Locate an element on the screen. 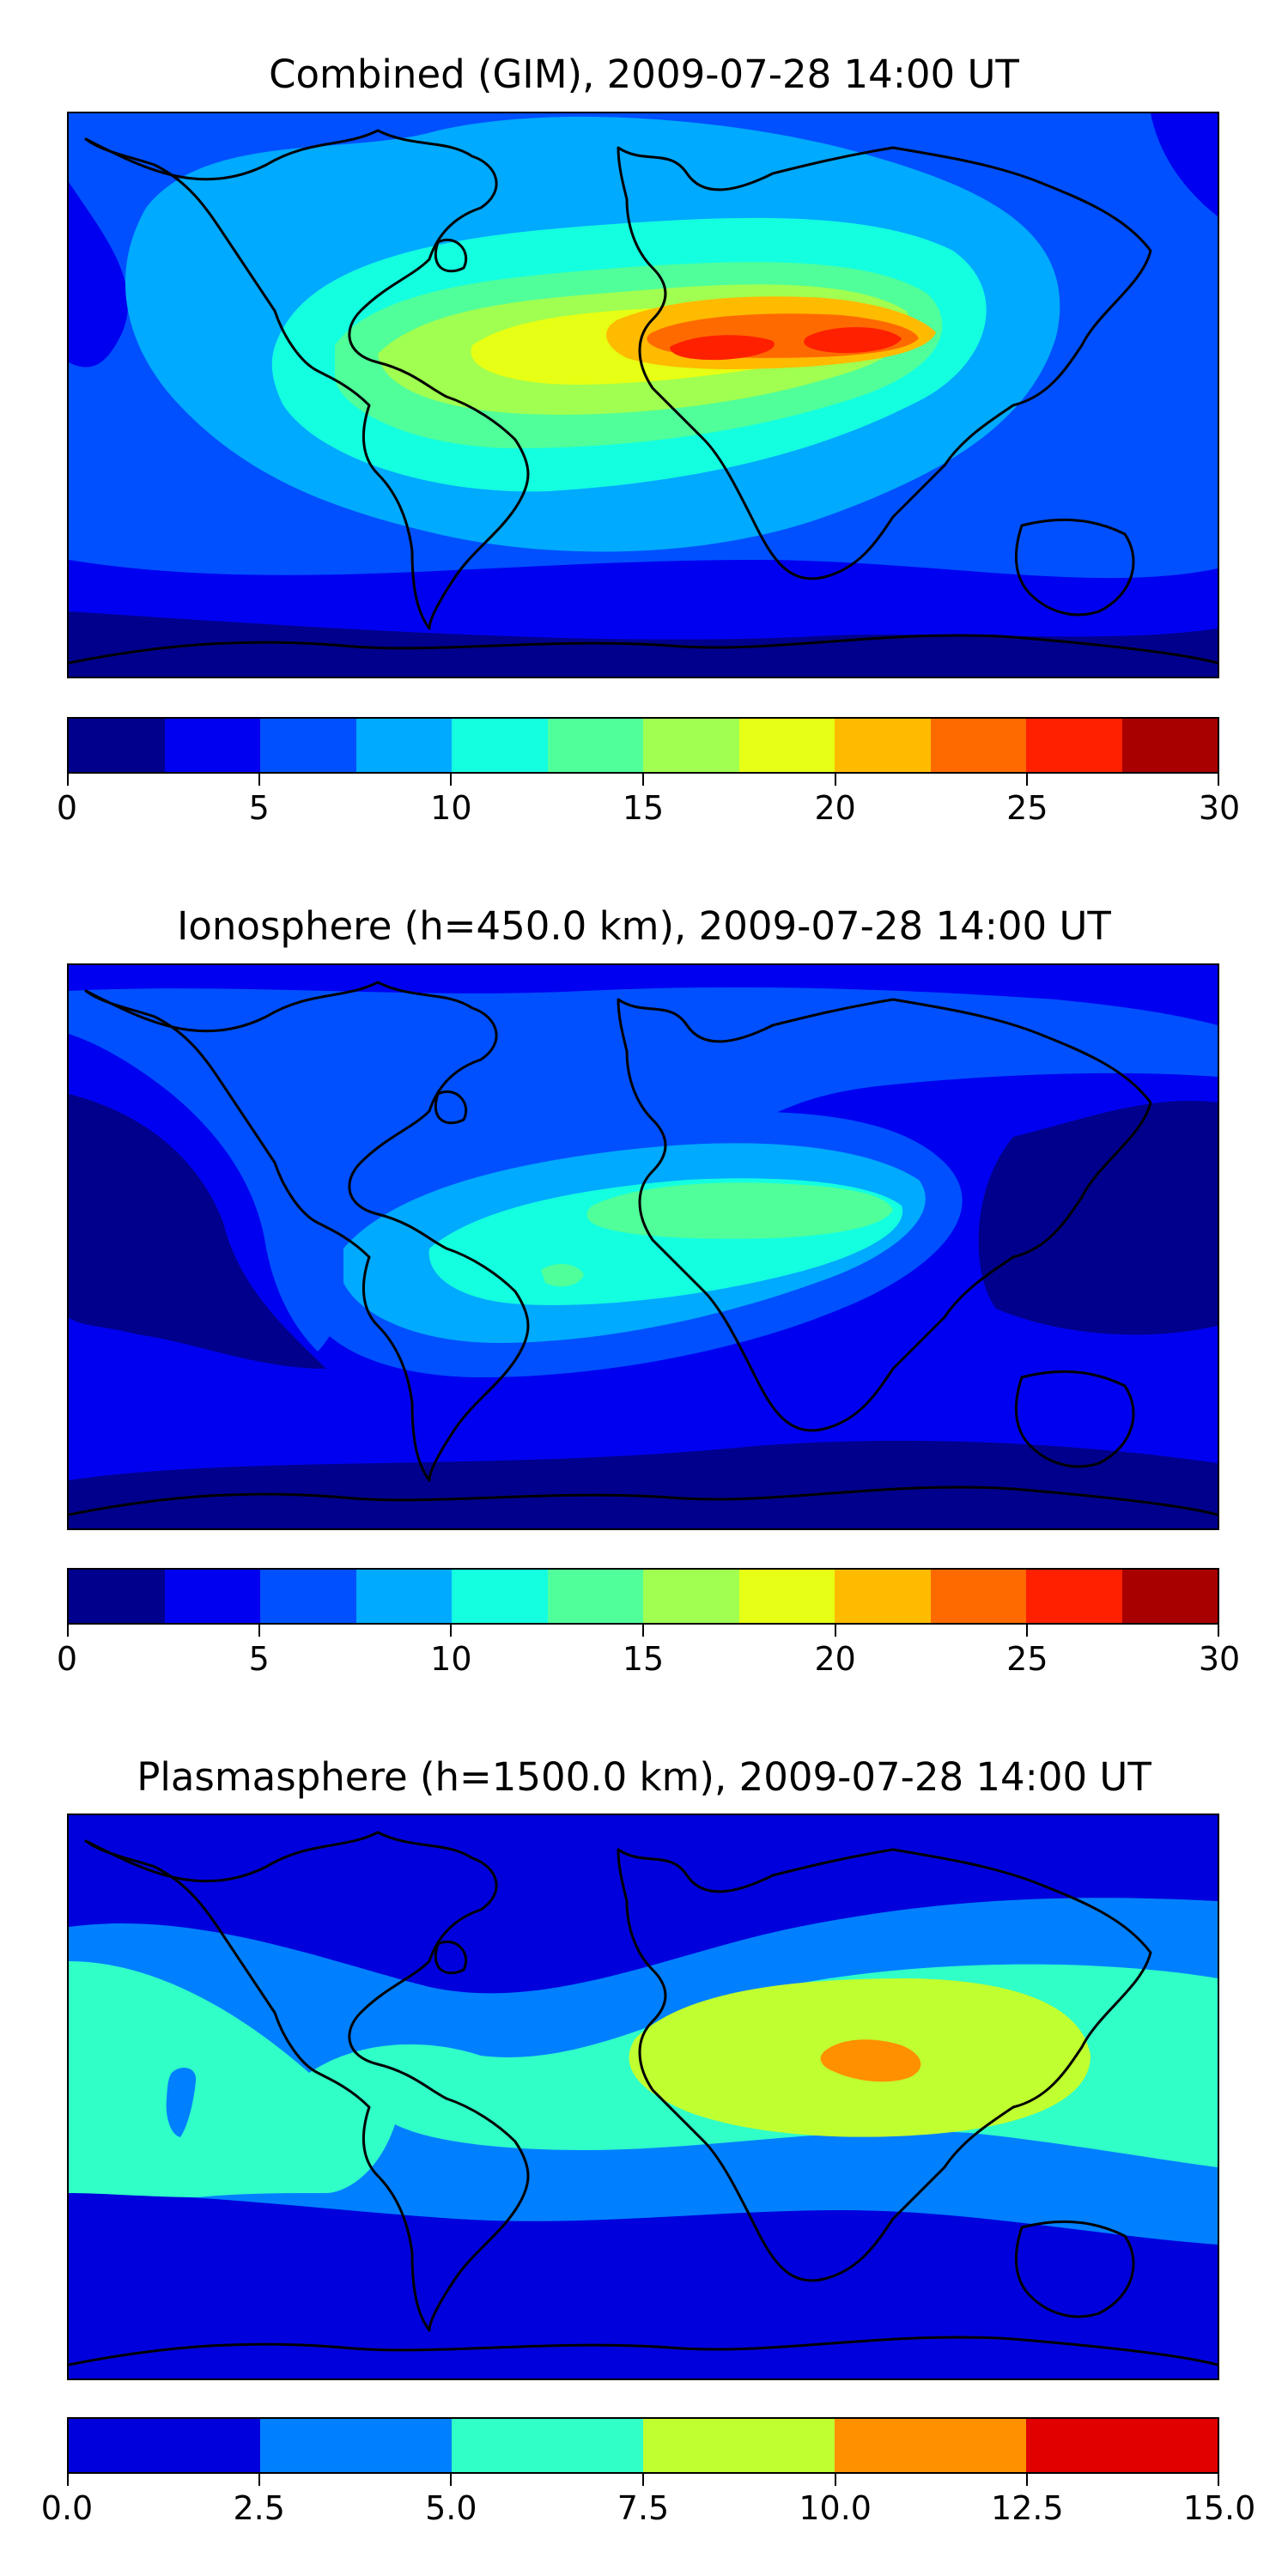  chart-title: Combined (GIM), 2009-07-28 14:00 UT is located at coordinates (644, 74).